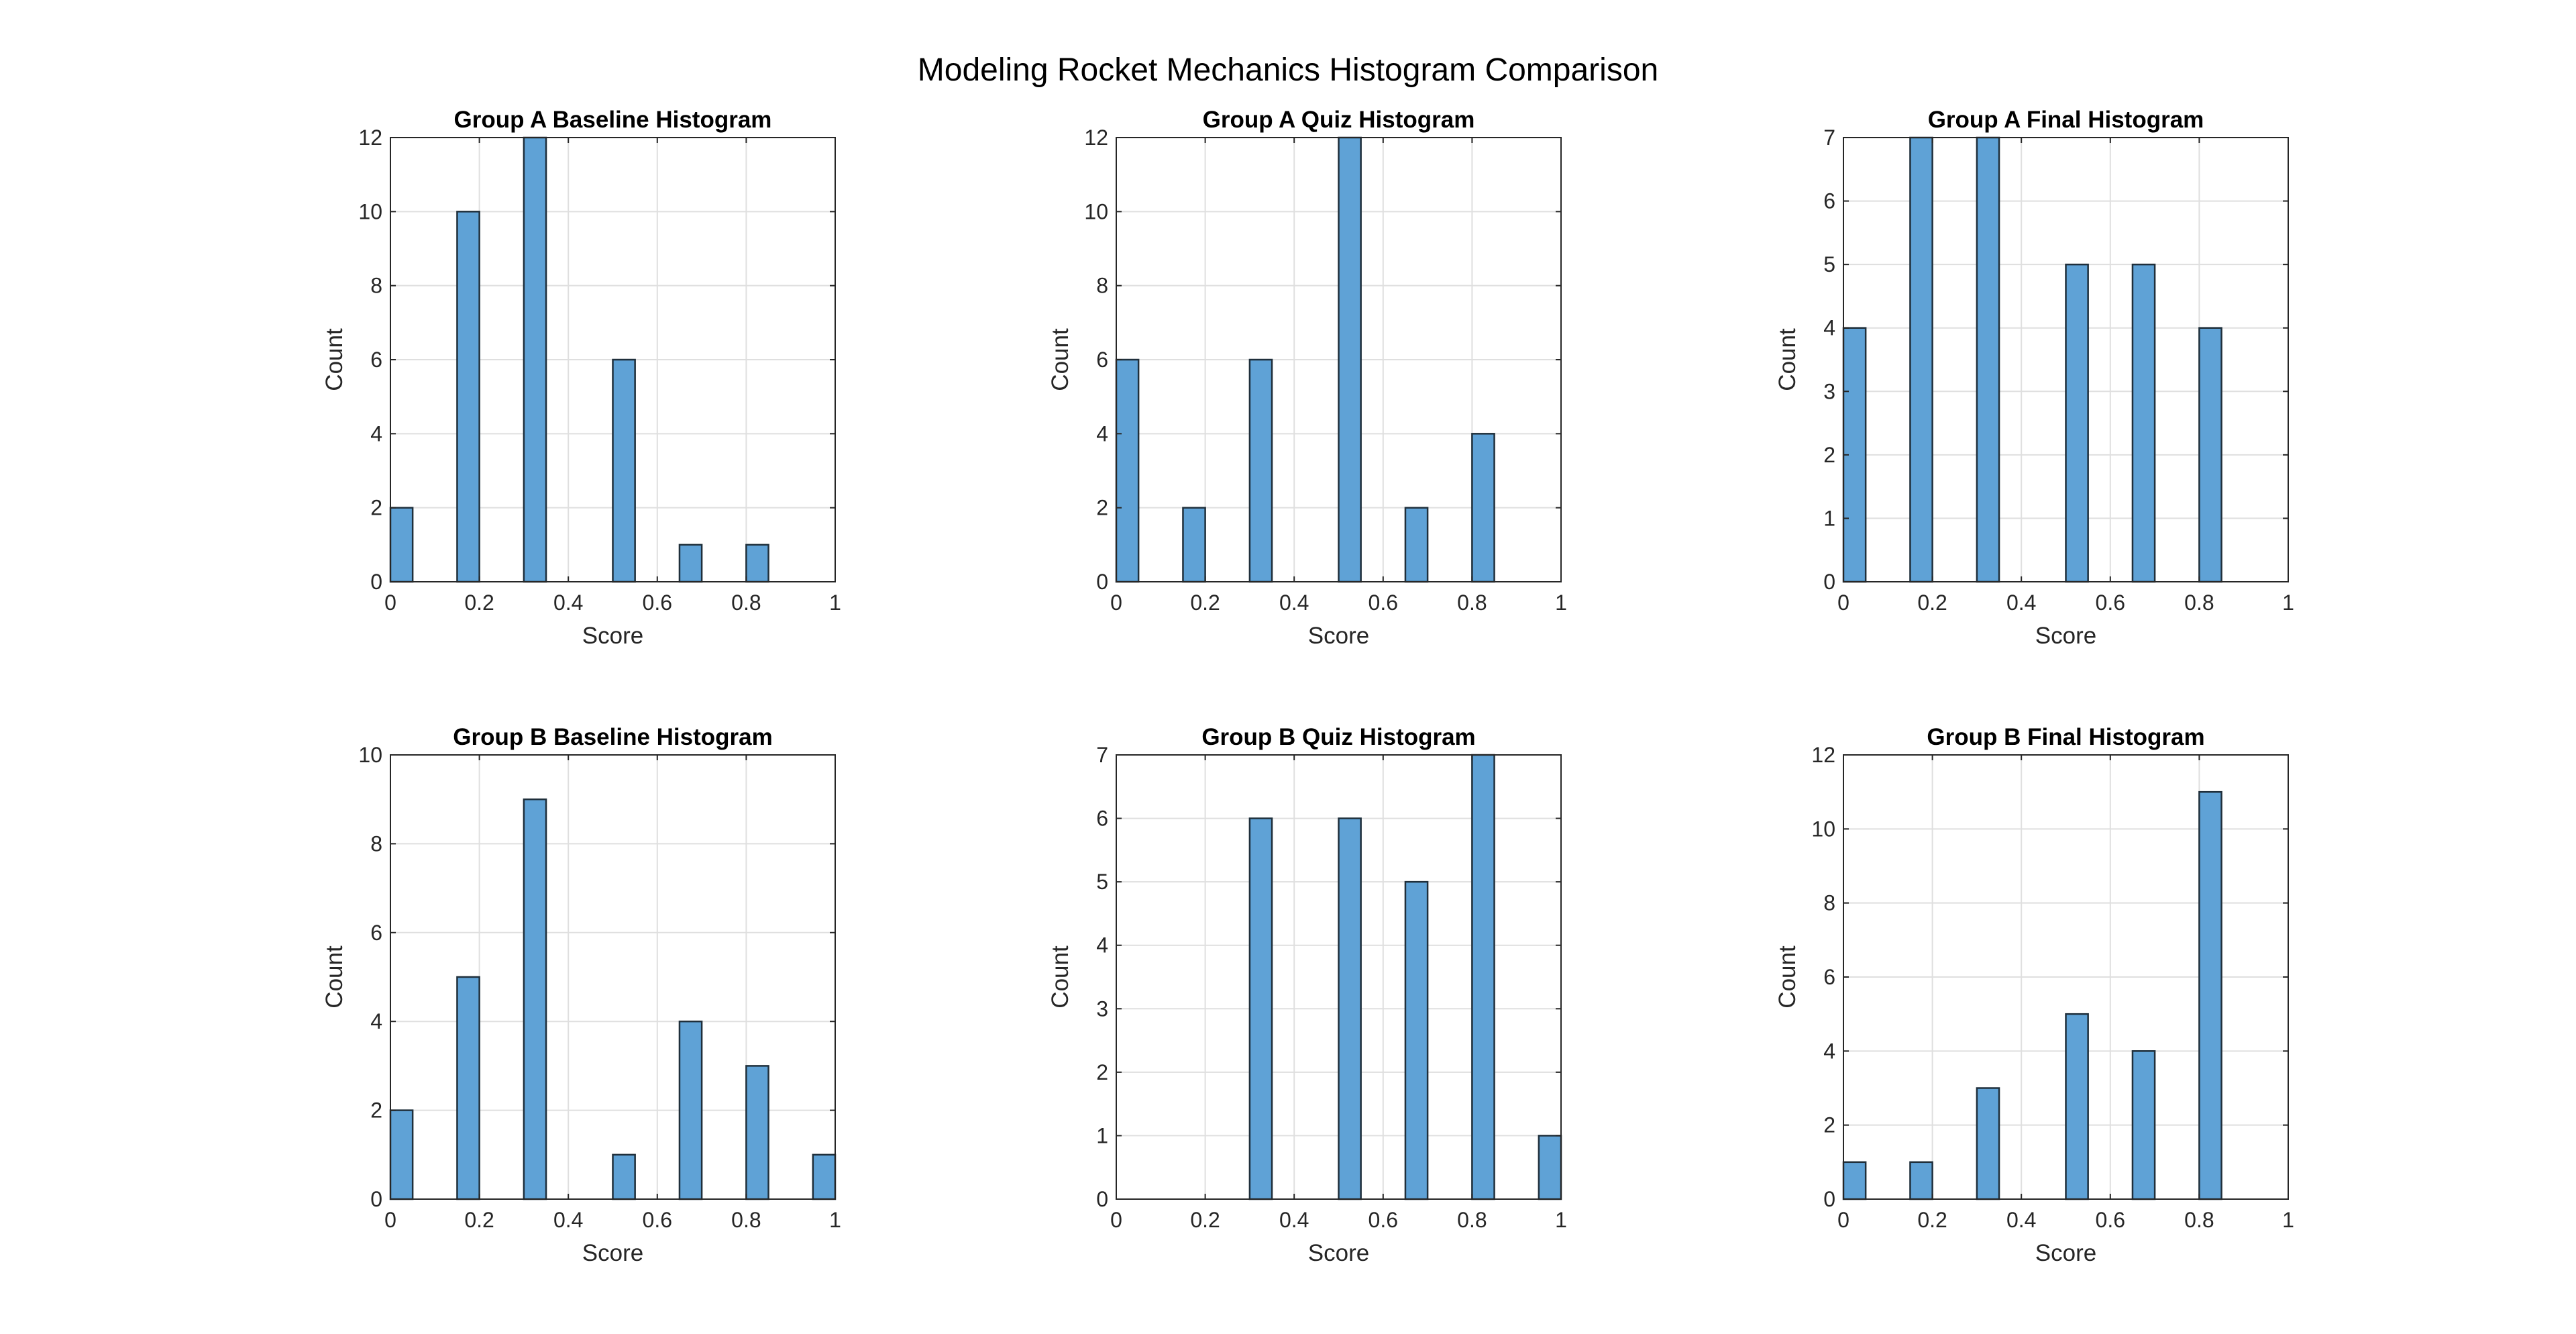 The width and height of the screenshot is (2576, 1334). What do you see at coordinates (613, 120) in the screenshot?
I see `panel-title: Group A Baseline Histogram` at bounding box center [613, 120].